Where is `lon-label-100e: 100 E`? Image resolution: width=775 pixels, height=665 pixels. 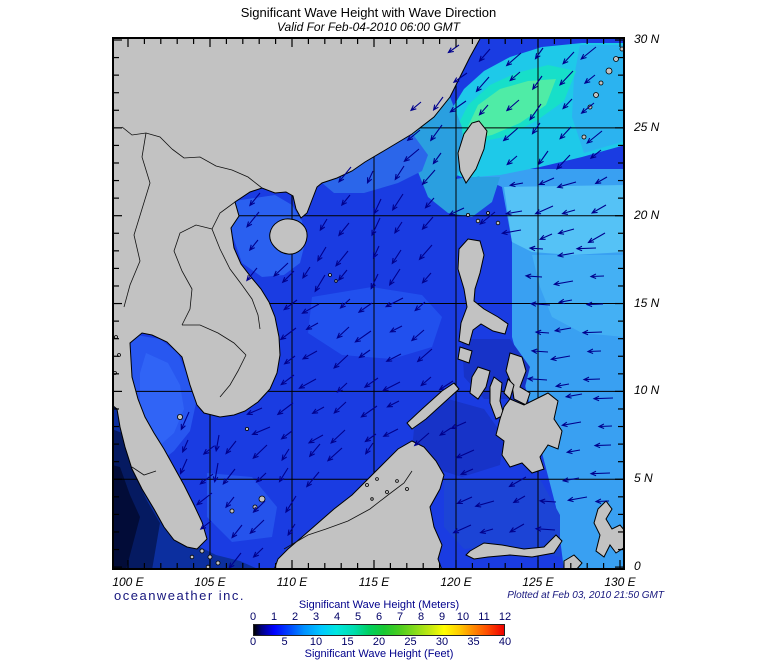
lon-label-100e: 100 E is located at coordinates (128, 582).